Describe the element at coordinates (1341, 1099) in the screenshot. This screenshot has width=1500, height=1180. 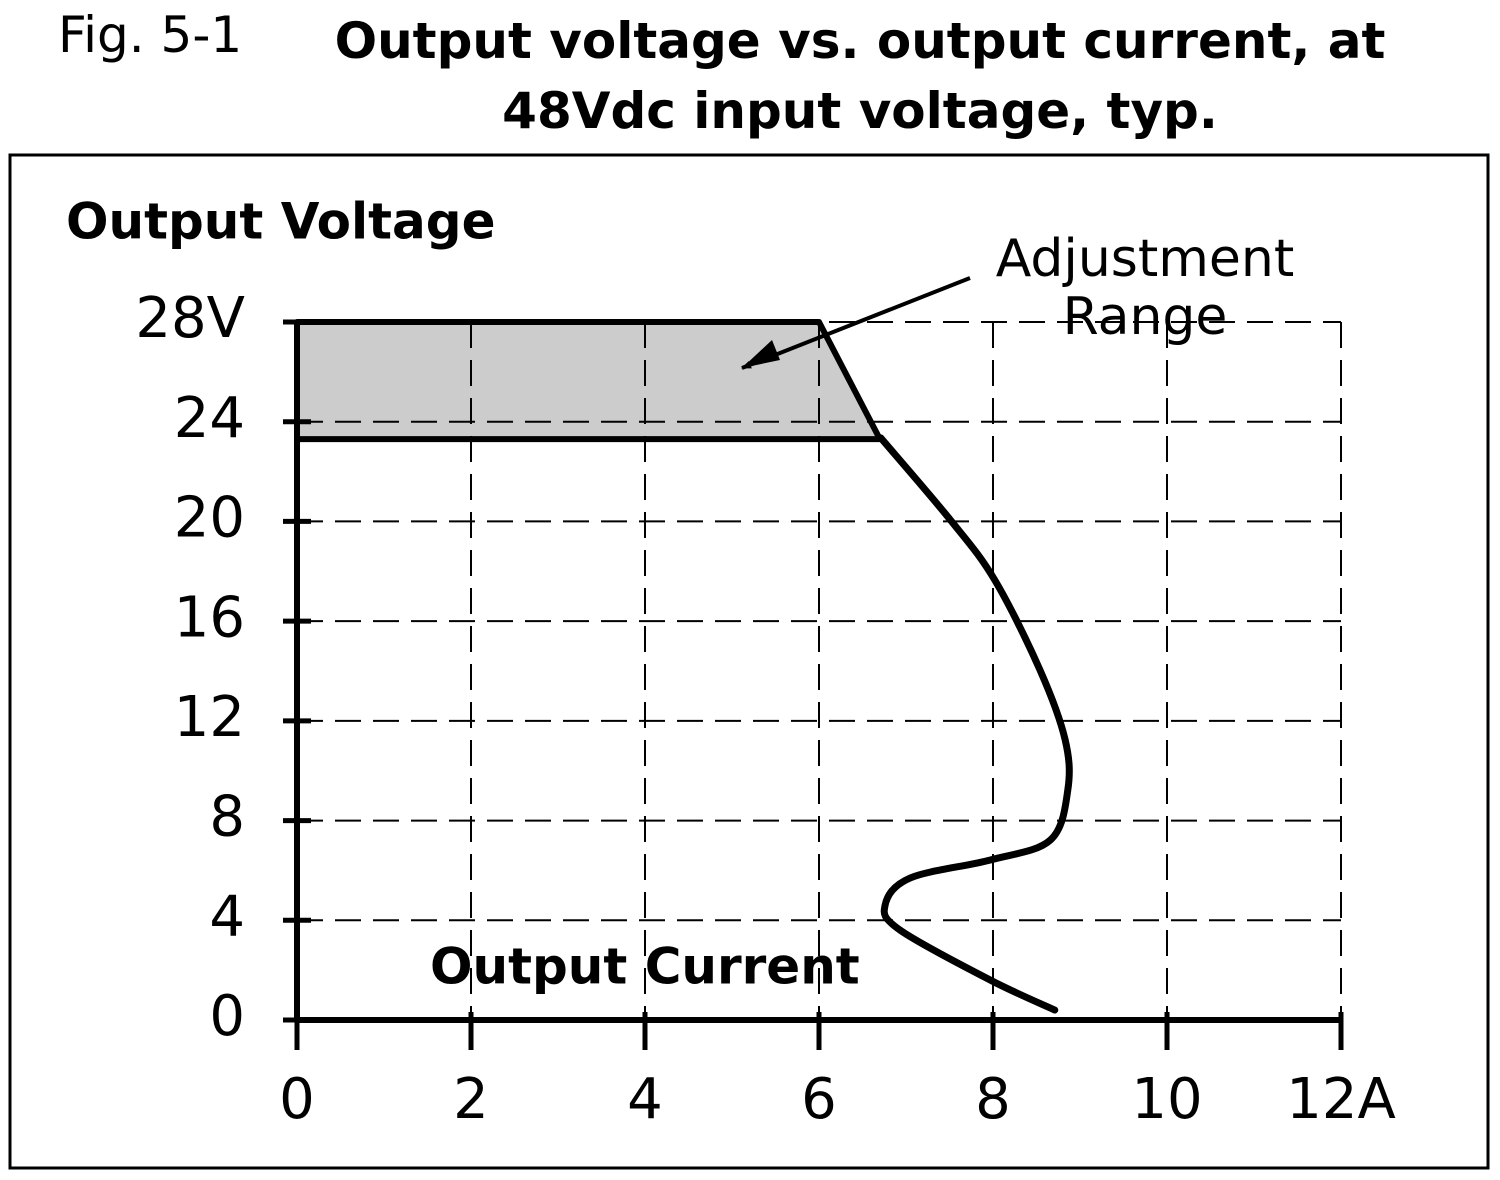
I see `x-tick-label: 12A` at that location.